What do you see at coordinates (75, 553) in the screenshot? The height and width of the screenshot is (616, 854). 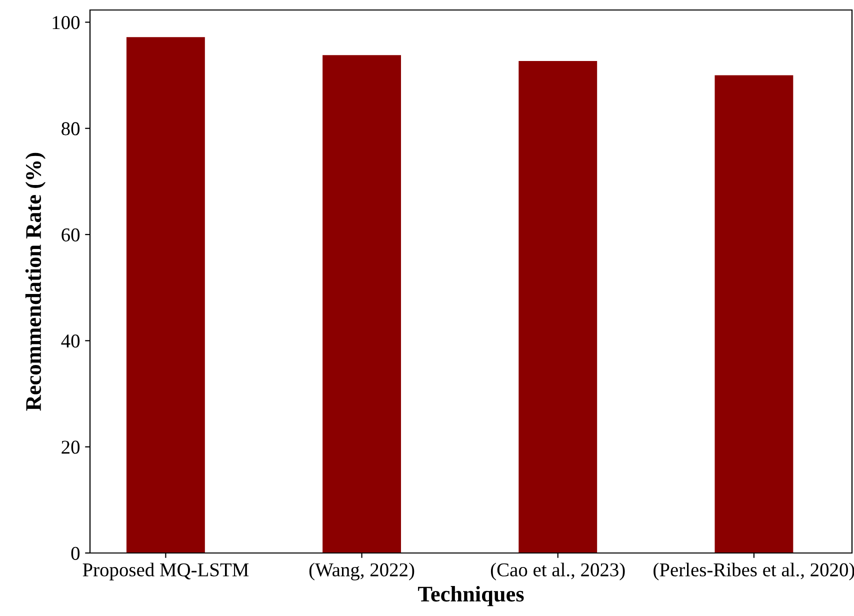 I see `y-tick-label: 0` at bounding box center [75, 553].